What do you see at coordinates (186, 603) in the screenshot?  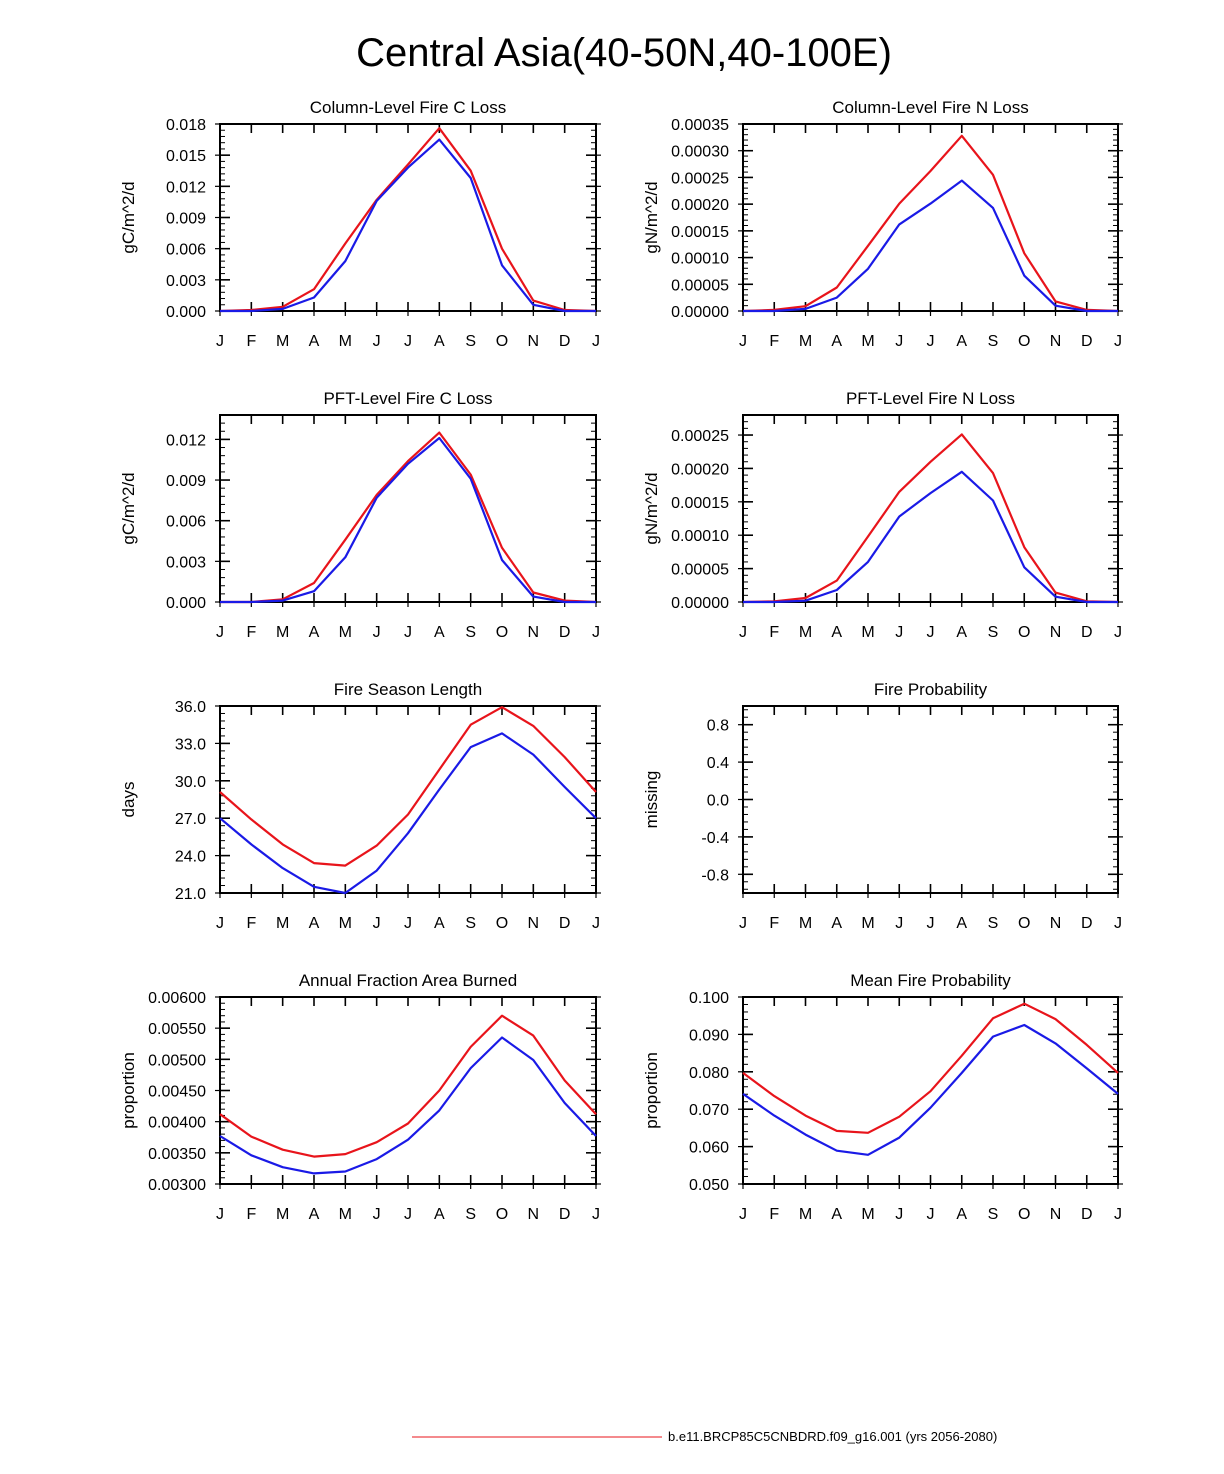 I see `y-tick-label: 0.000` at bounding box center [186, 603].